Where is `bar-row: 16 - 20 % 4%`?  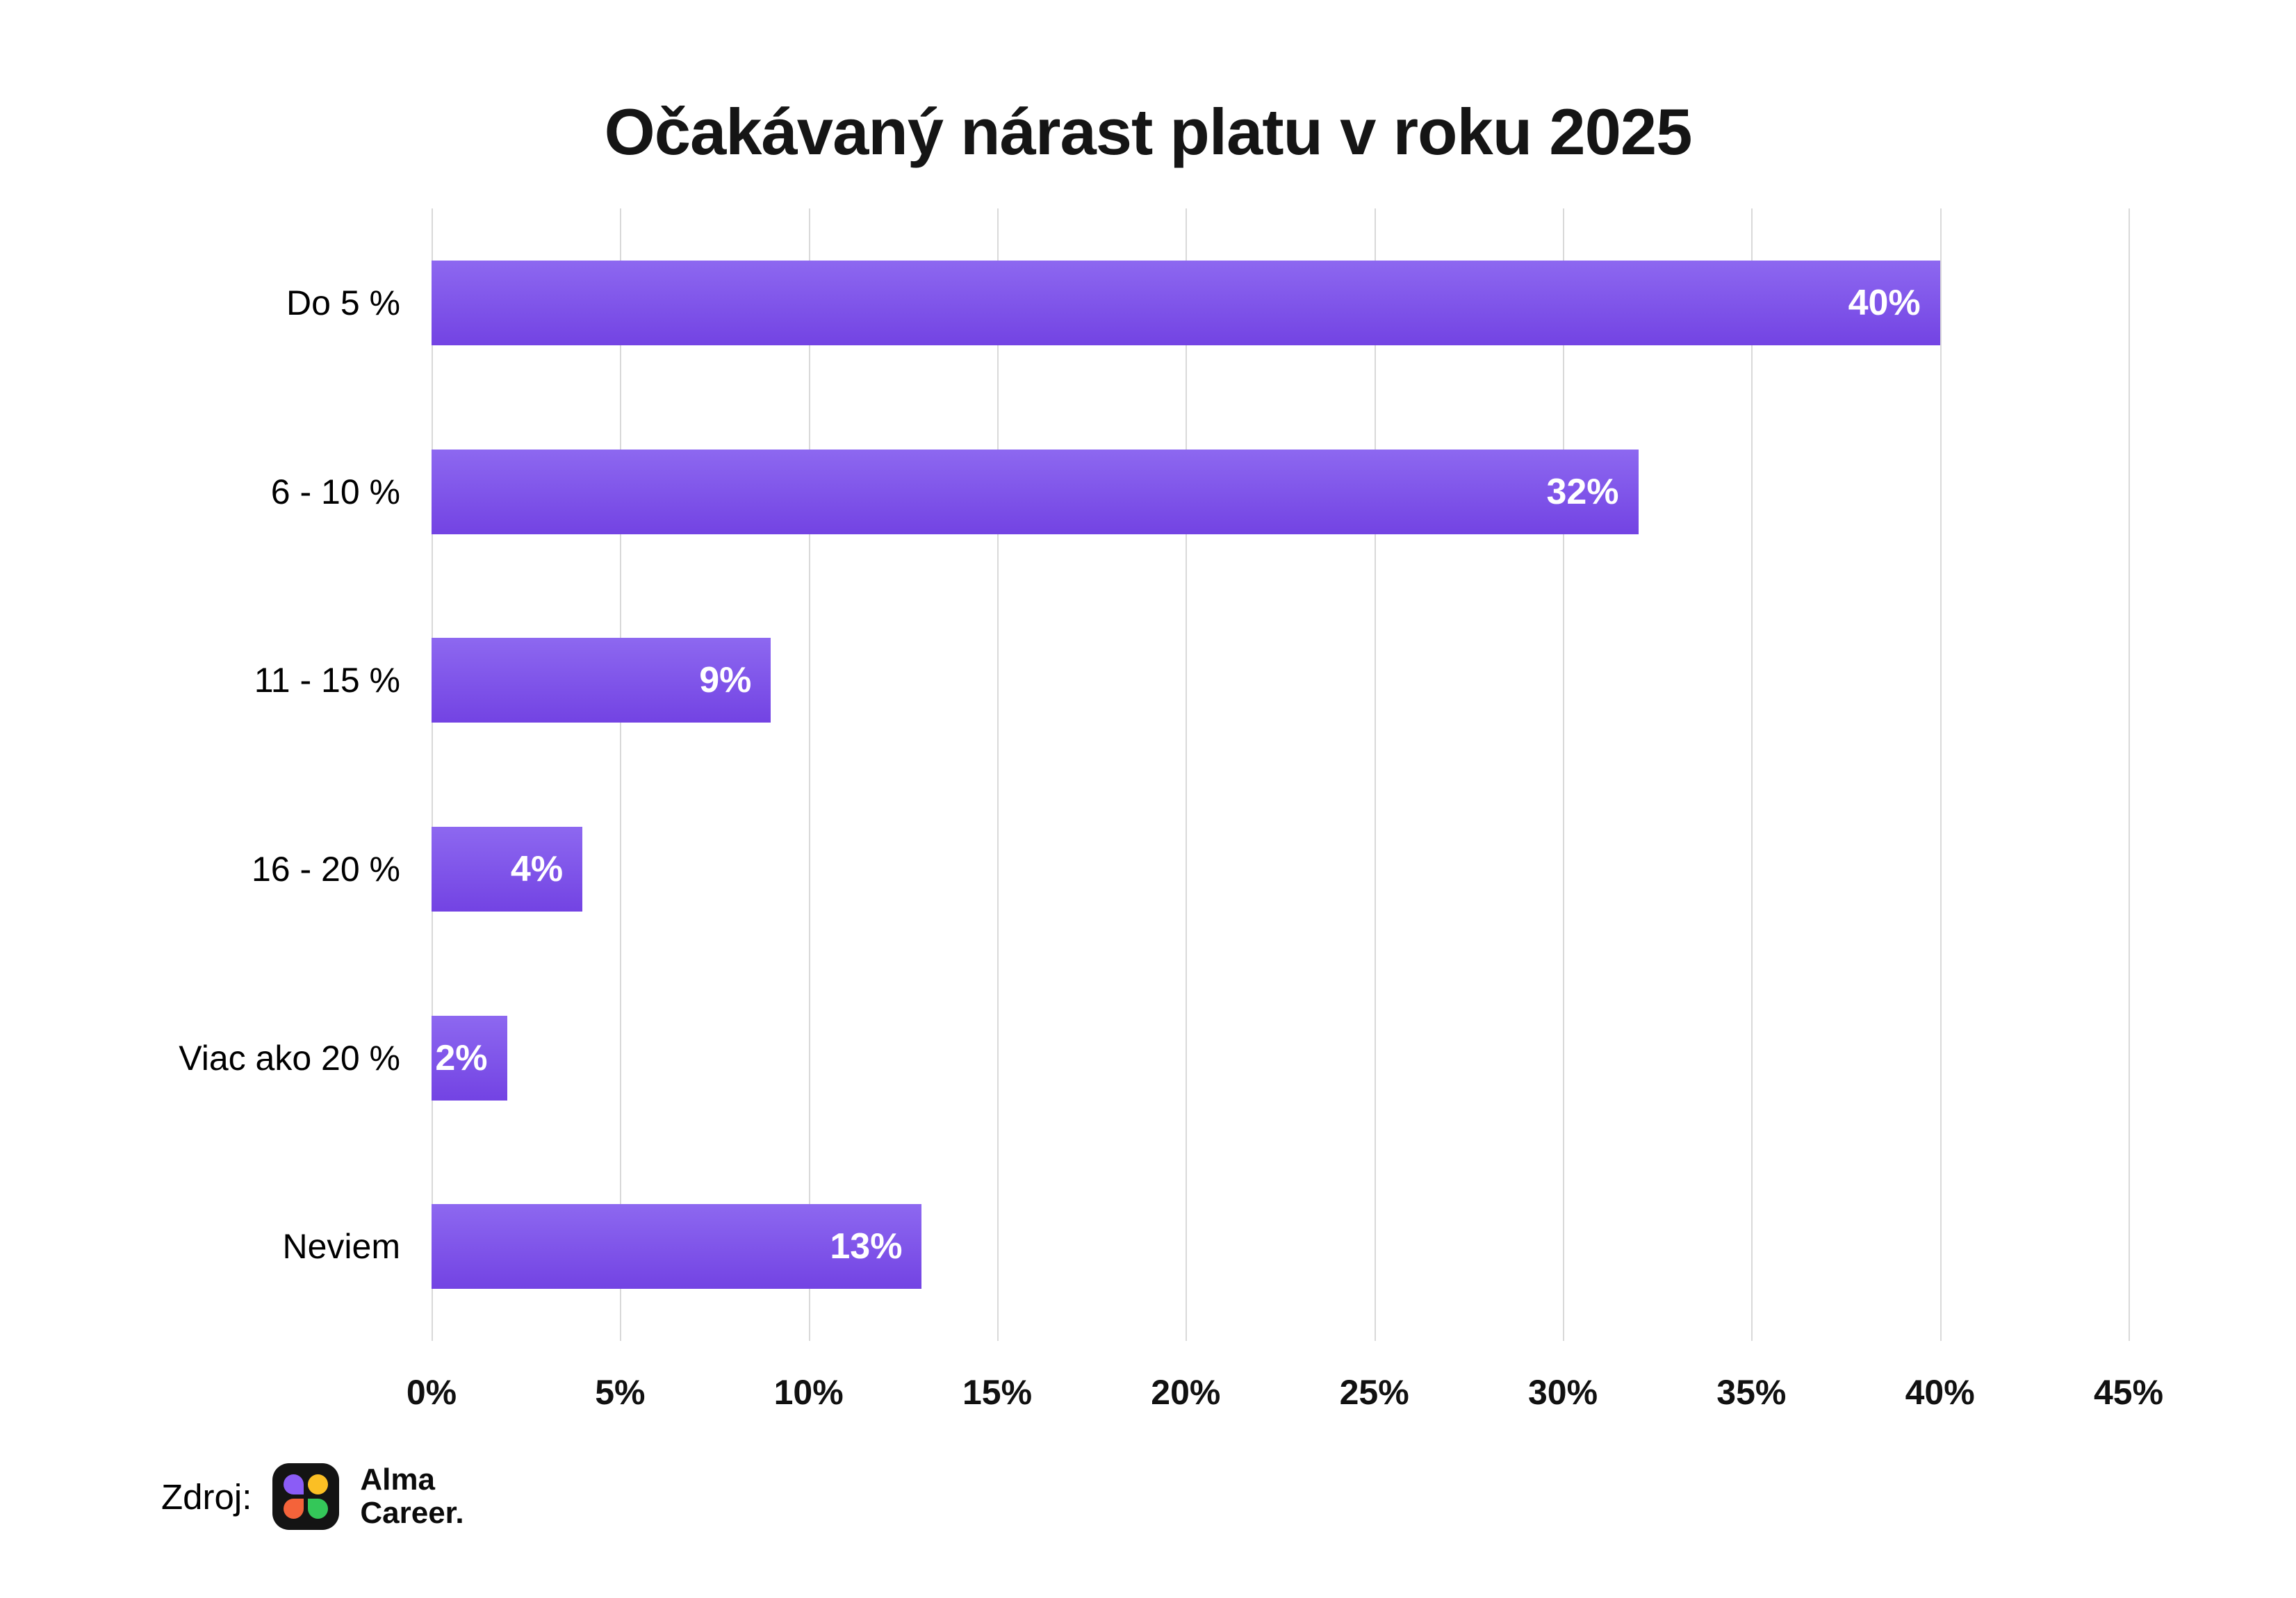 bar-row: 16 - 20 % 4% is located at coordinates (1190, 869).